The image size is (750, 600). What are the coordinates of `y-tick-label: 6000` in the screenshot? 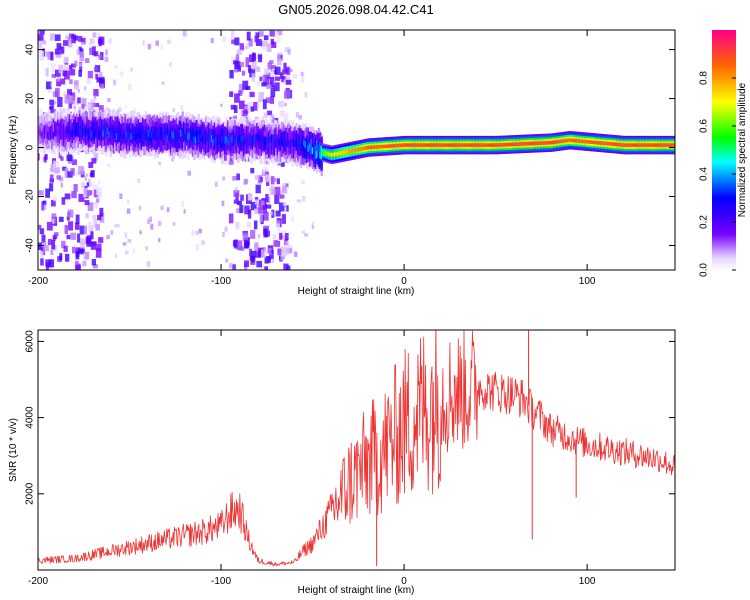 It's located at (30, 341).